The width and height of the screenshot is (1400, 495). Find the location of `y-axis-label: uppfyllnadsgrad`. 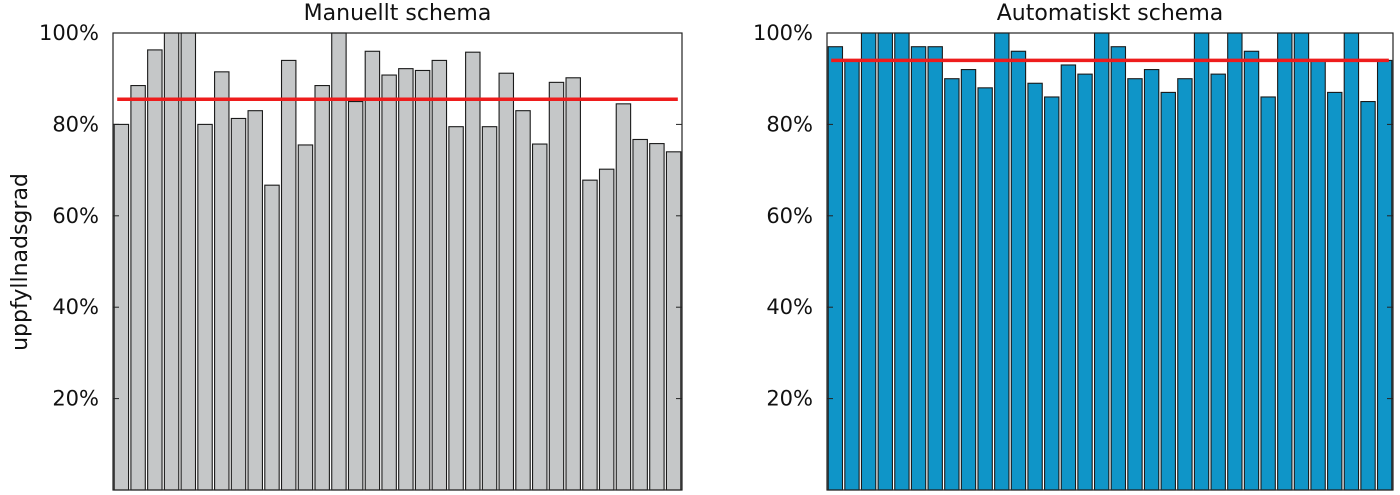

y-axis-label: uppfyllnadsgrad is located at coordinates (20, 262).